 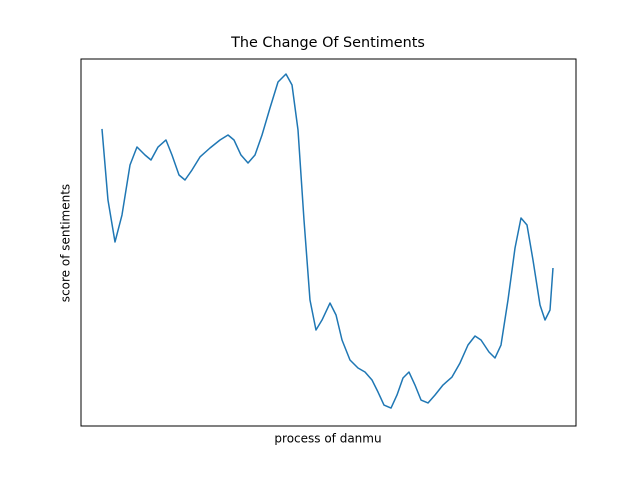 I want to click on chart-title: The Change Of Sentiments, so click(x=327, y=43).